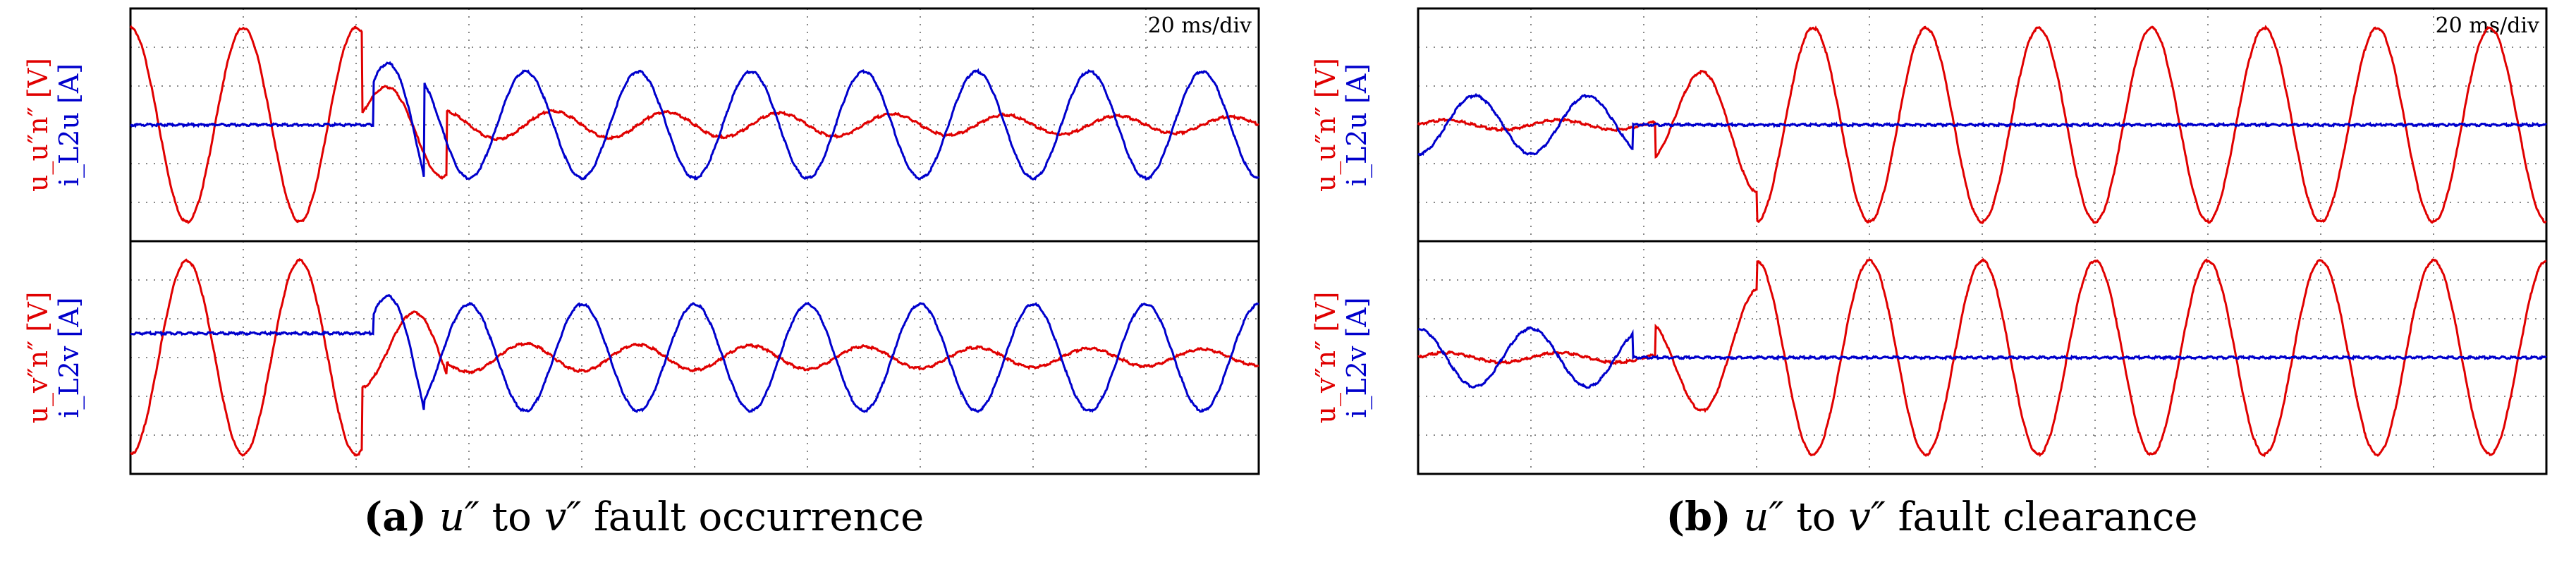 This screenshot has width=2576, height=579. Describe the element at coordinates (459, 517) in the screenshot. I see `caption-a-var1: u″` at that location.